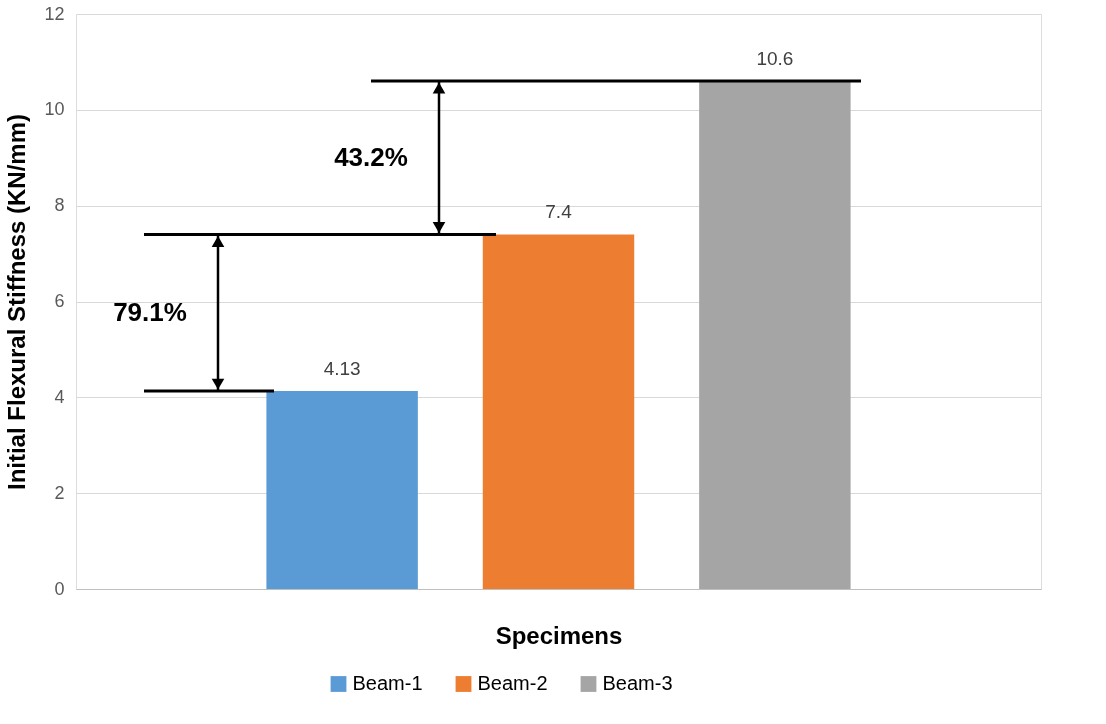  Describe the element at coordinates (54, 13) in the screenshot. I see `y-tick-label: 12` at that location.